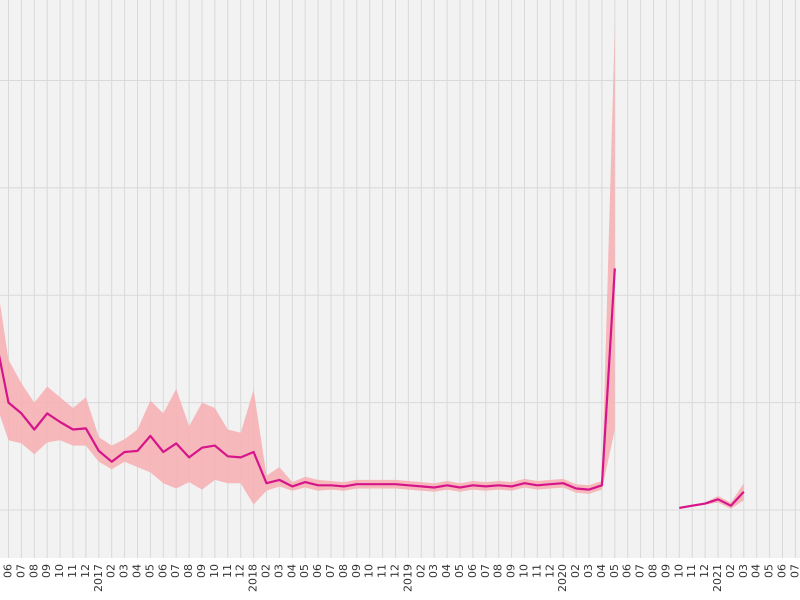 This screenshot has height=600, width=800. I want to click on x-tick-label: 2021, so click(717, 578).